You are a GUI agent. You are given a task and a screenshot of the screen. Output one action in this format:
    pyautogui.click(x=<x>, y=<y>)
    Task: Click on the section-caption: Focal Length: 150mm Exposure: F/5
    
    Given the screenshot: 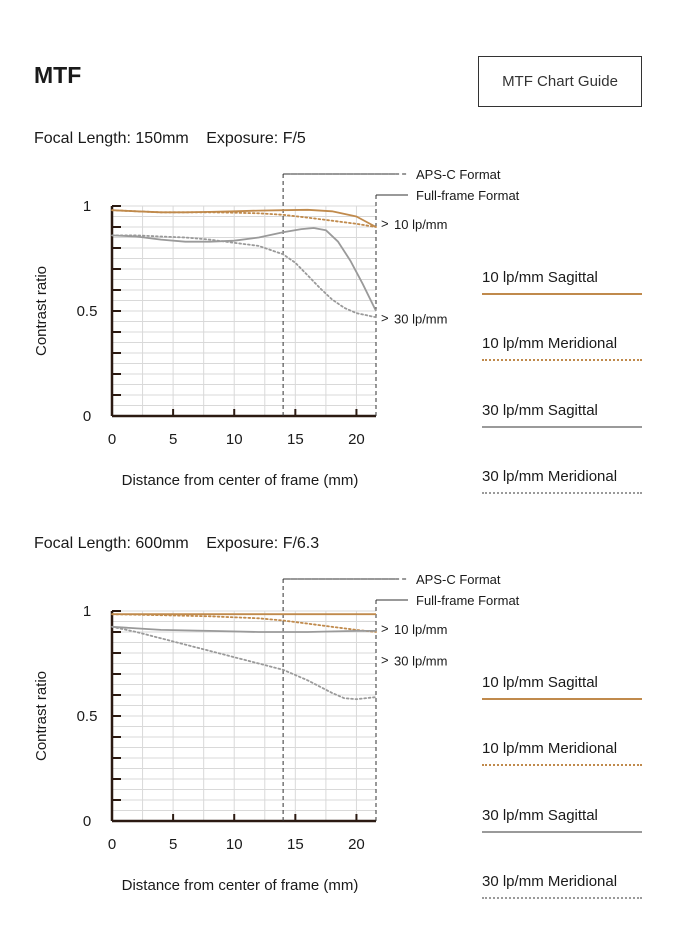 What is the action you would take?
    pyautogui.click(x=176, y=139)
    